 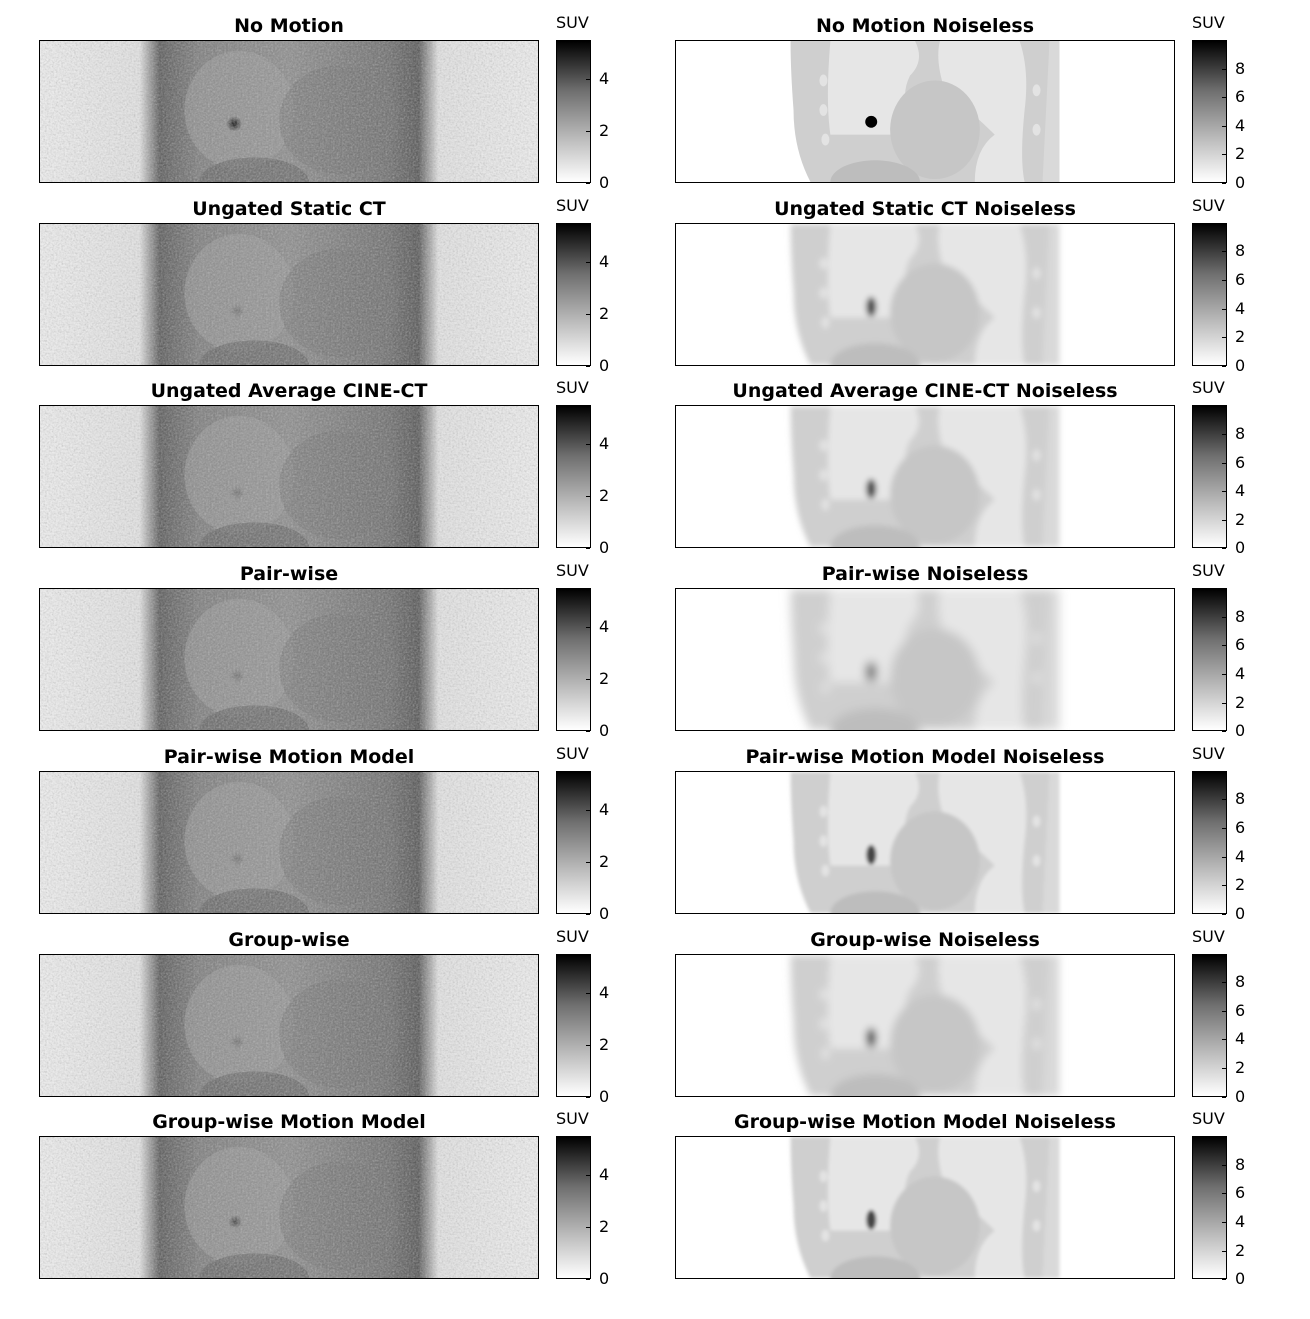 I want to click on panel-title-right: Pair-wise Motion Model Noiseless, so click(x=925, y=756).